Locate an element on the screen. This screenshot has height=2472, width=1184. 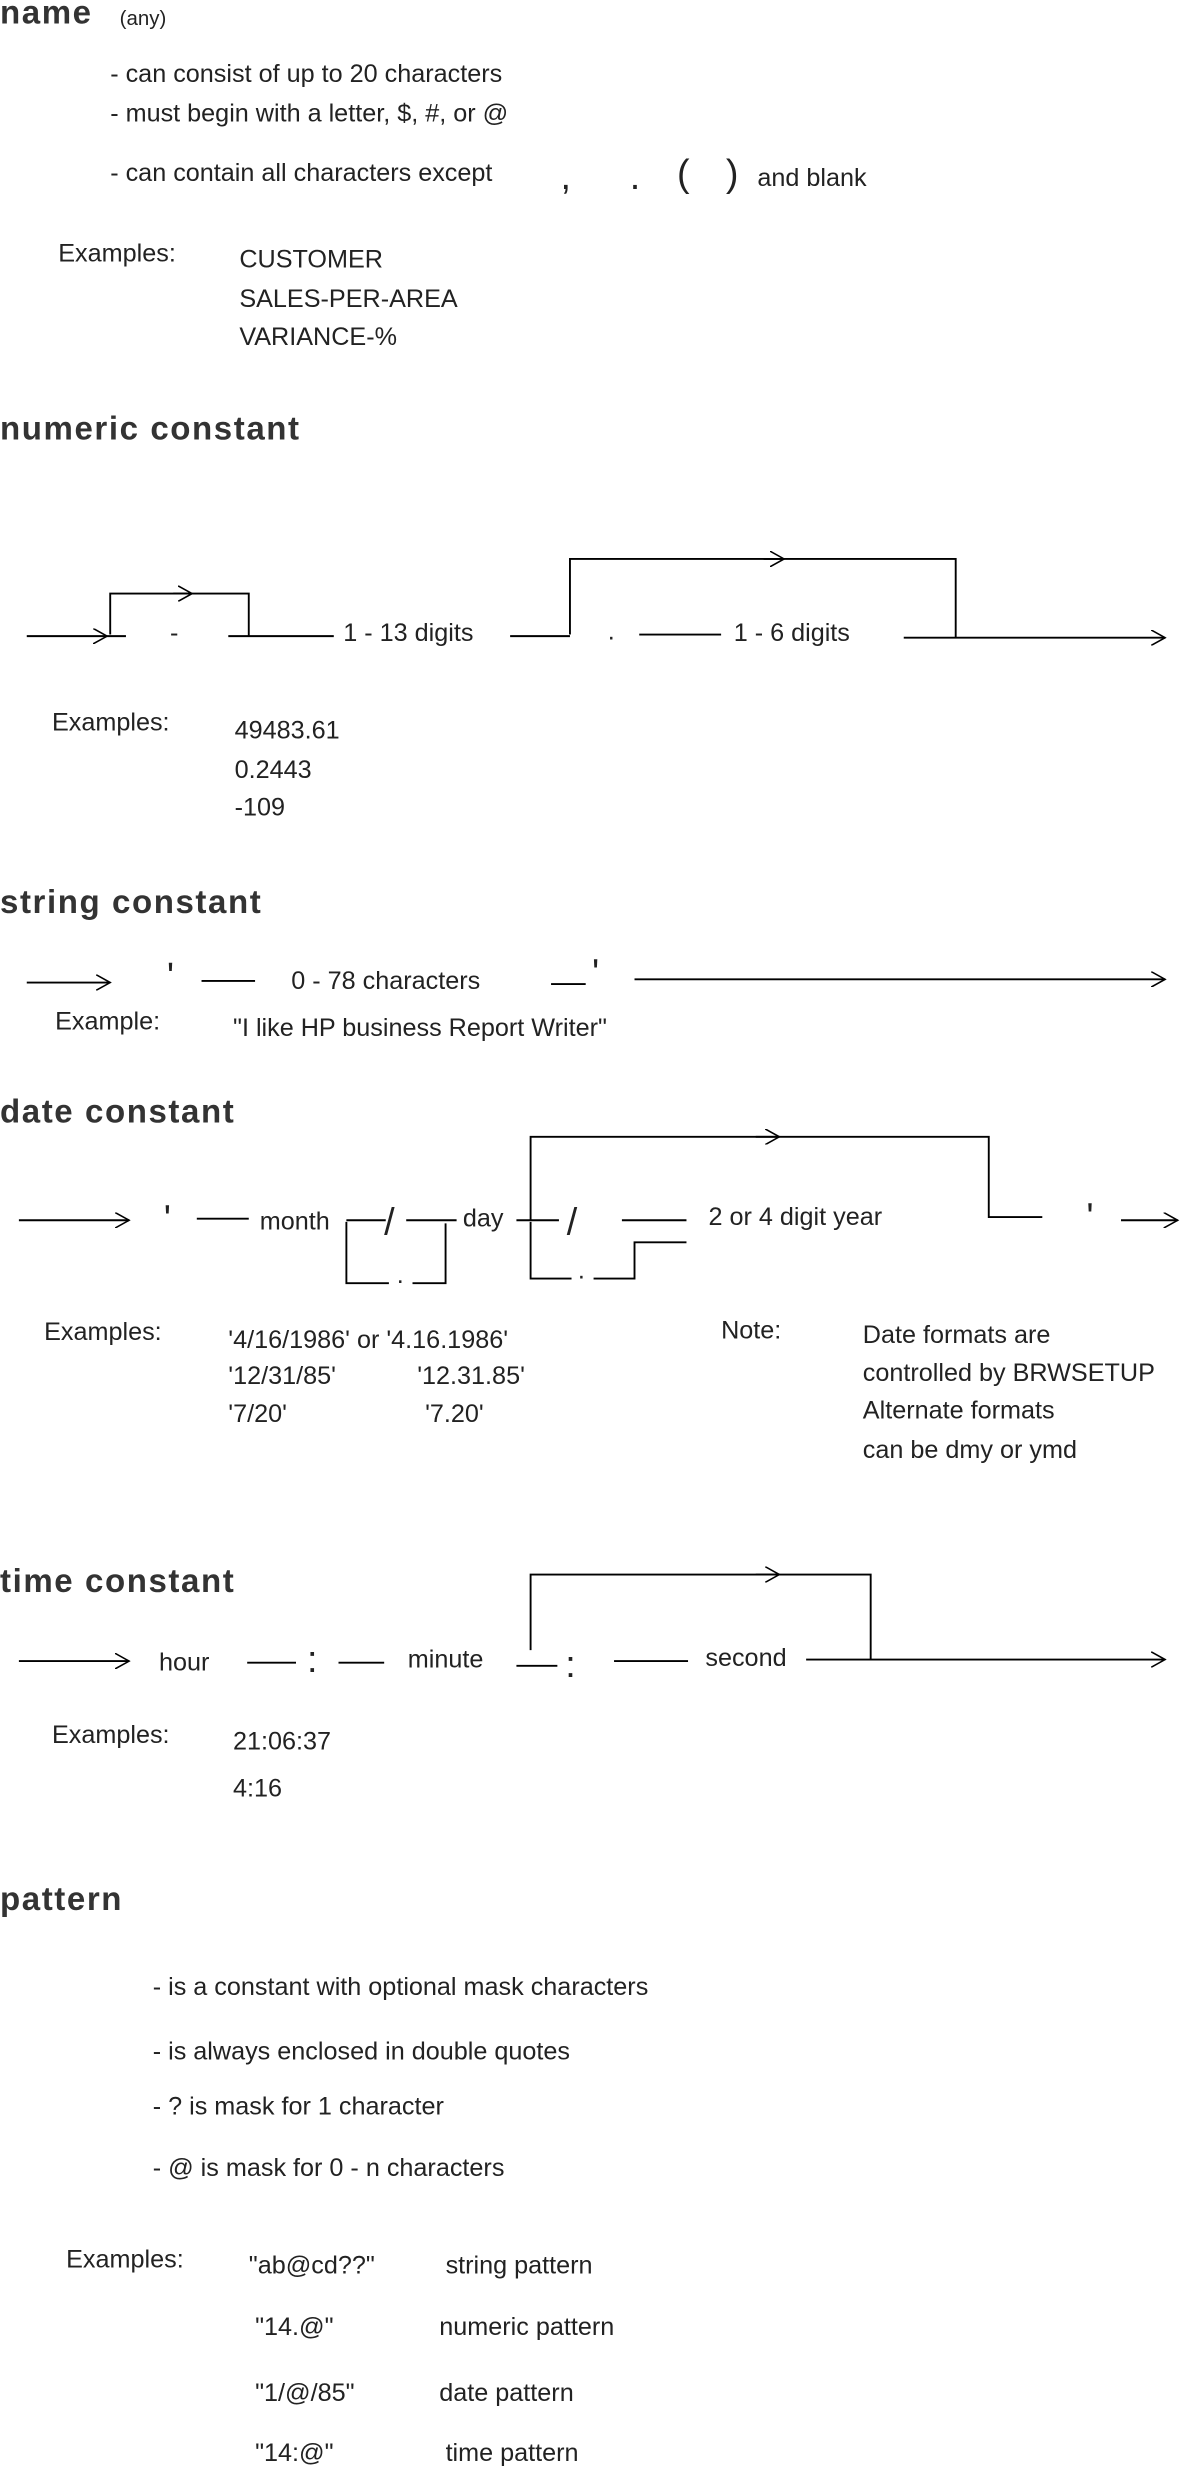
date-syntax-diagram: ' month / . day / . 2 or 4 digit year ' is located at coordinates (598, 1213).